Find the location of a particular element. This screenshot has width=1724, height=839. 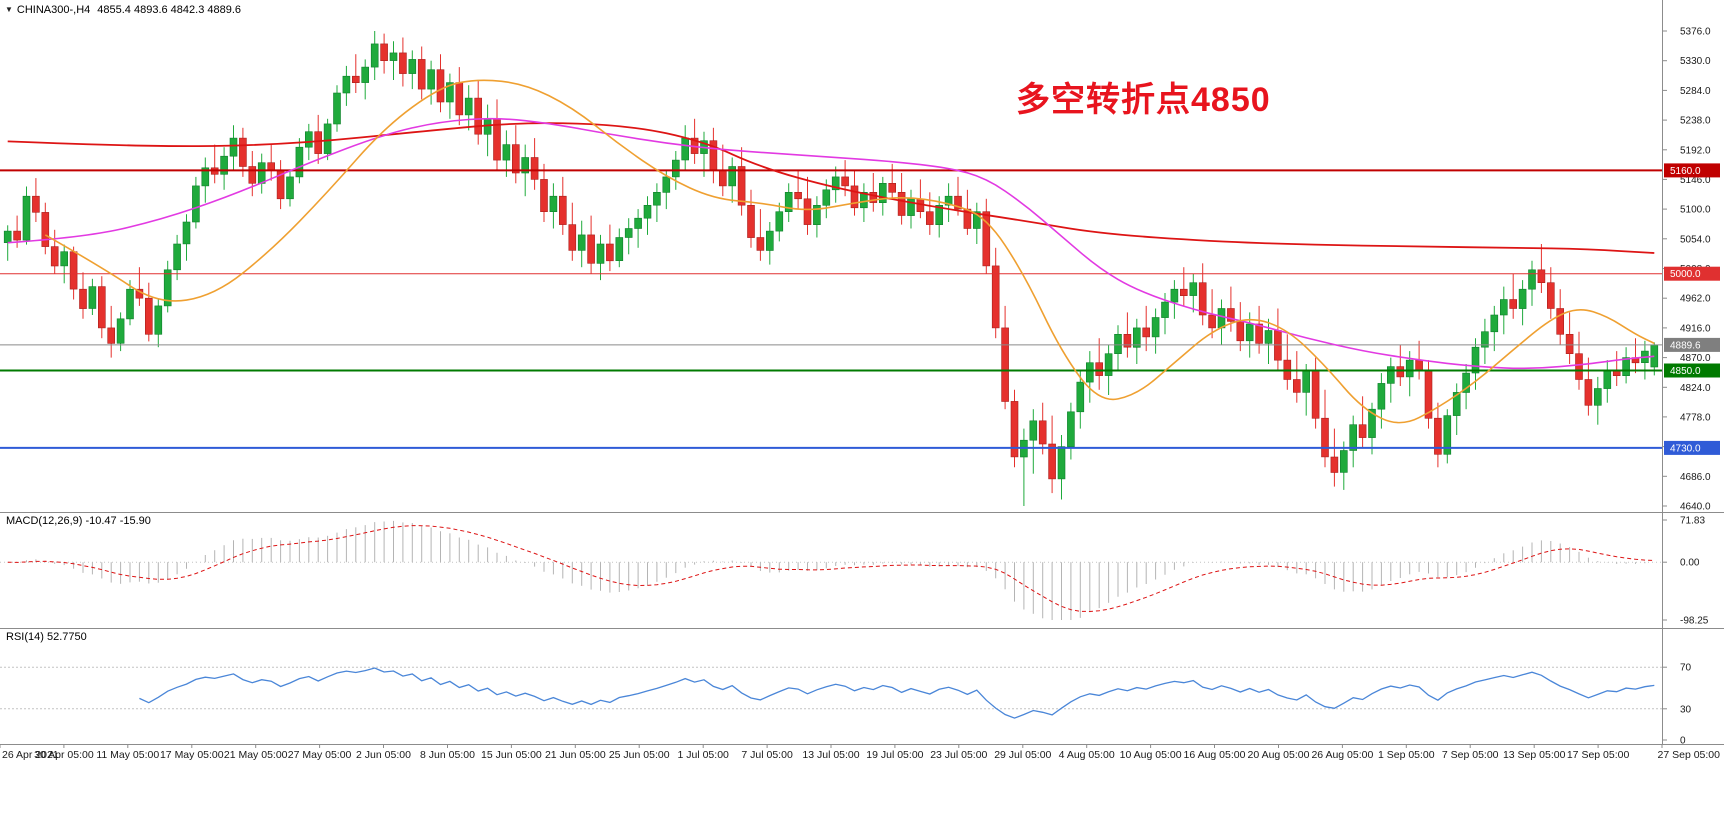

symbol-marker-icon: ▼ is located at coordinates (9, 9).